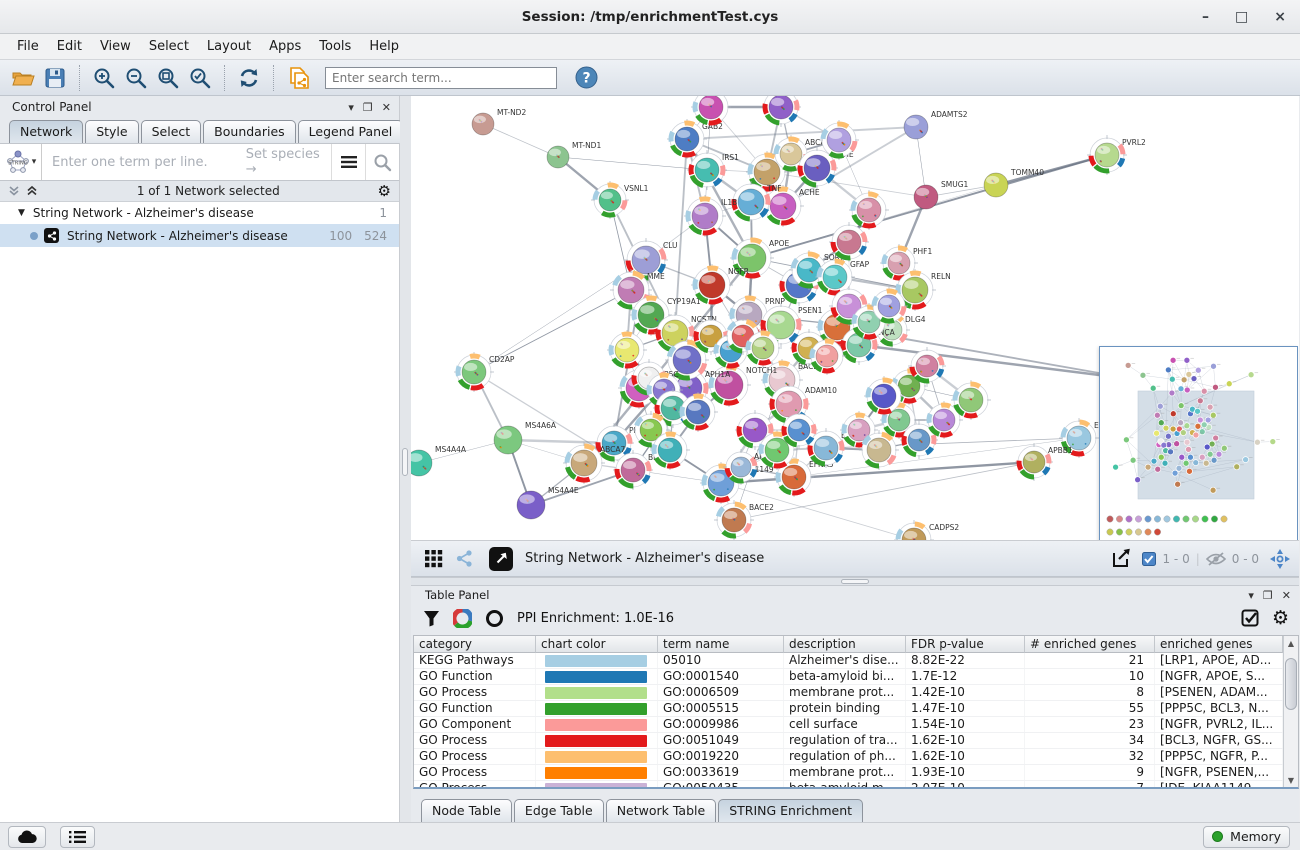  I want to click on node-NGFR: NGFR, so click(720, 285).